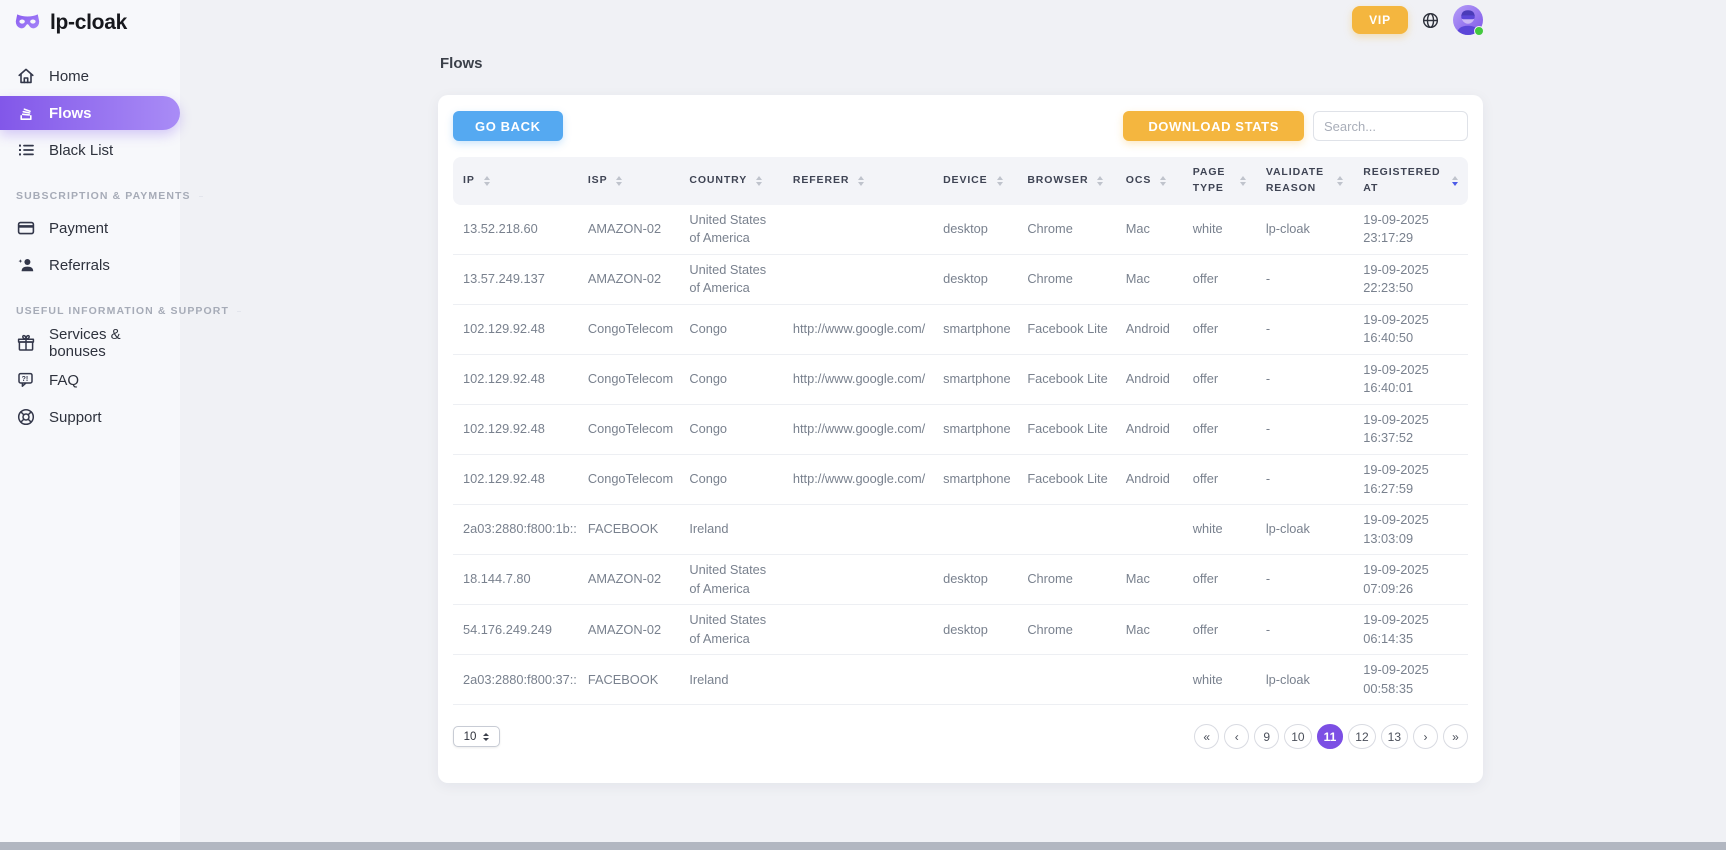  I want to click on sidebar-item-home: Home, so click(90, 76).